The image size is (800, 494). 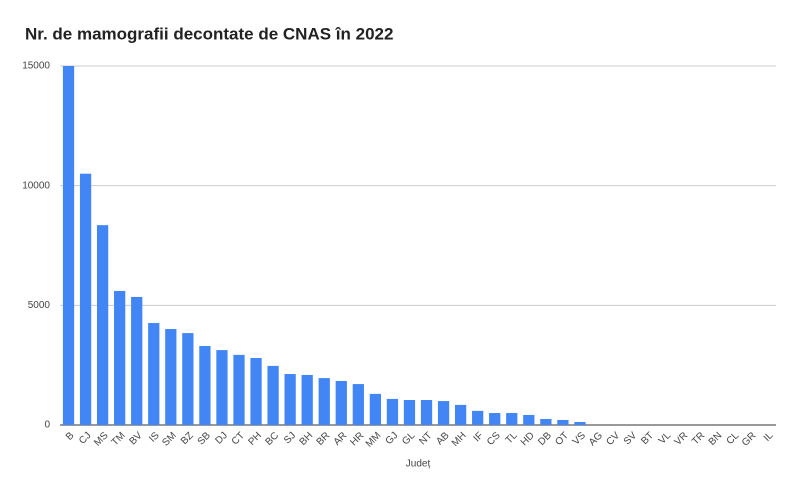 I want to click on x-tick-label: SV, so click(x=630, y=438).